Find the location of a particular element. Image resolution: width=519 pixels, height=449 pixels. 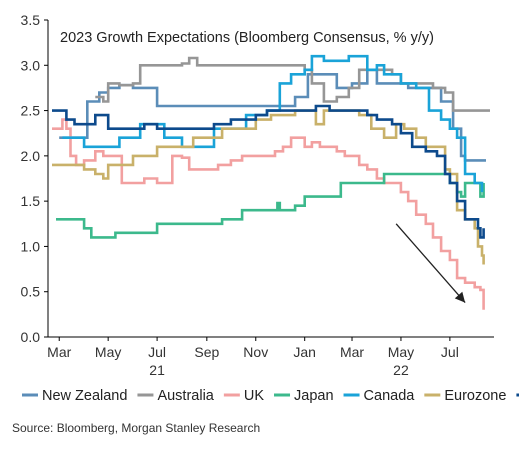

x-year-label: 21 is located at coordinates (157, 370).